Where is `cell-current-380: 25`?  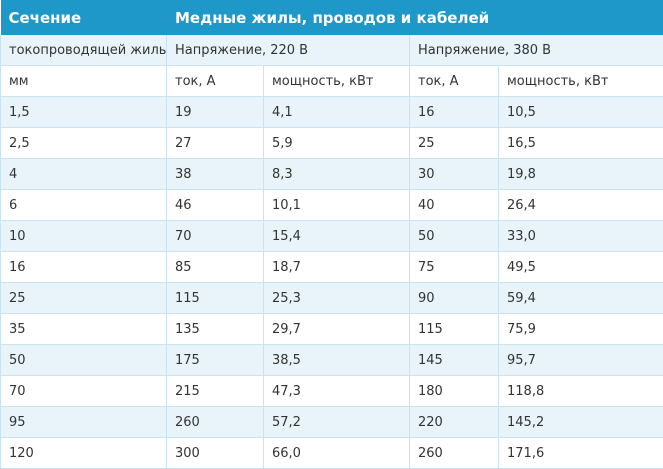 cell-current-380: 25 is located at coordinates (454, 143).